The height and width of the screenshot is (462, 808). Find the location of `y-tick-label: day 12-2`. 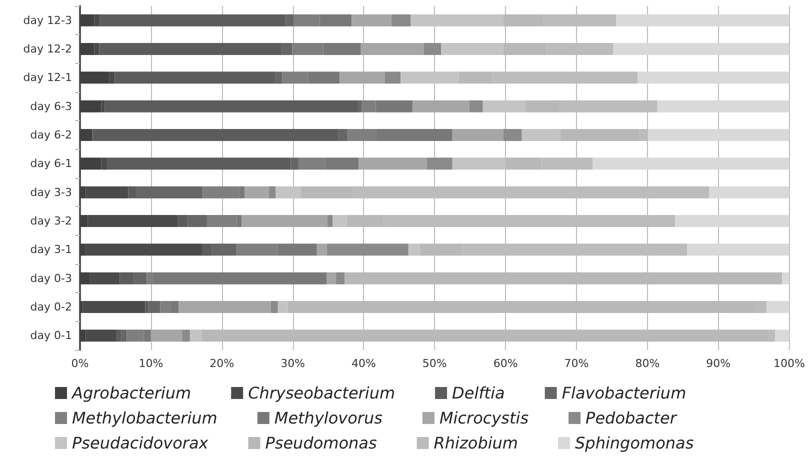

y-tick-label: day 12-2 is located at coordinates (47, 49).